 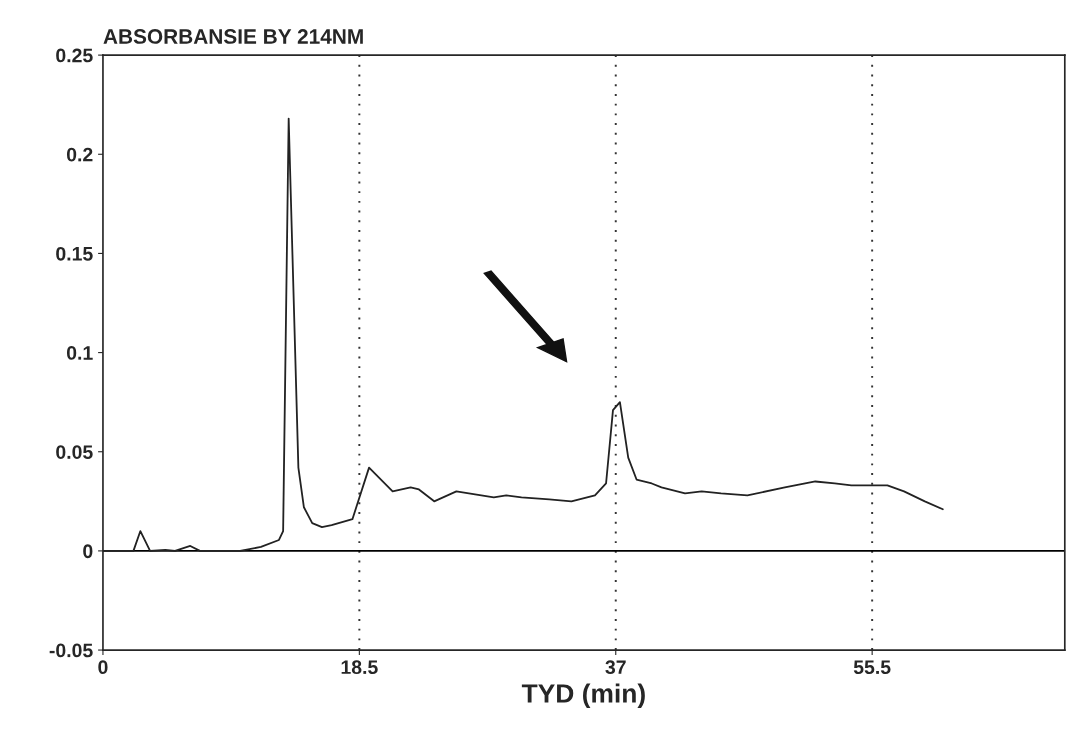 I want to click on x-tick-label: 55.5, so click(x=872, y=667).